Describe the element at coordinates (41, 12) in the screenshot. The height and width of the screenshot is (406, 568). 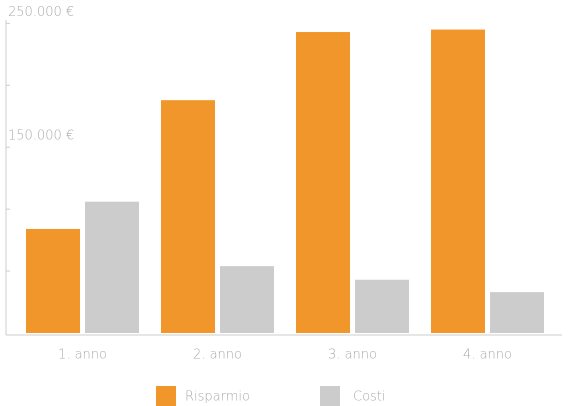
I see `y-tick-label: 250.000 €` at that location.